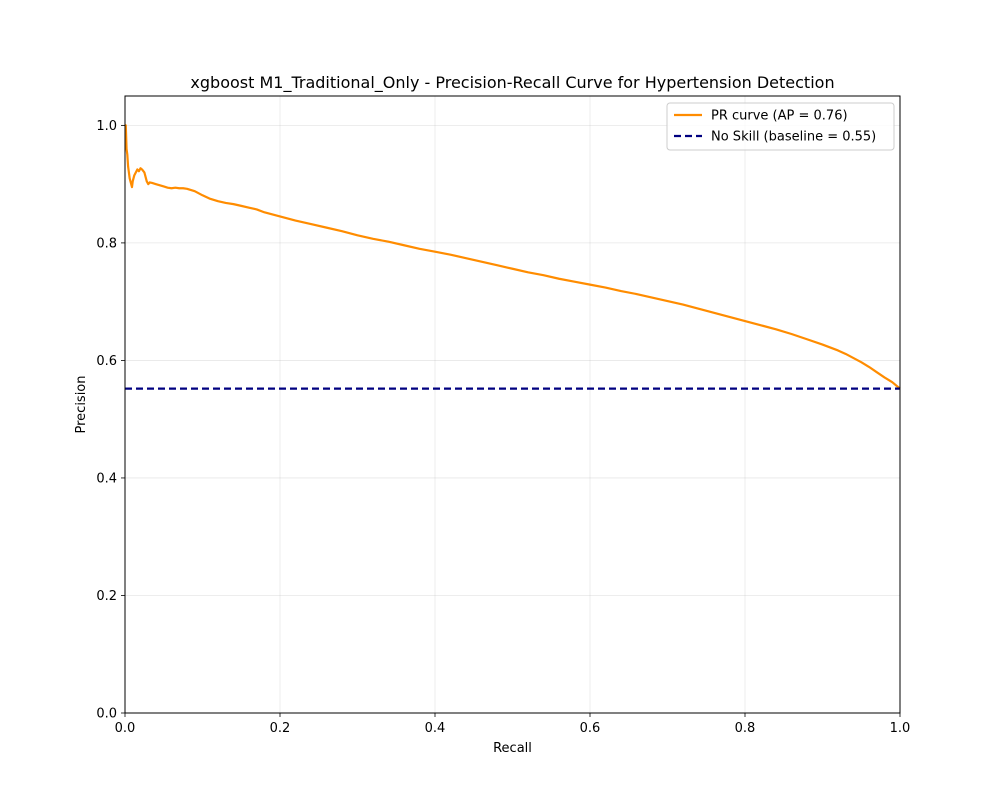 The height and width of the screenshot is (800, 1000). I want to click on y-tick-label: 0.6, so click(106, 361).